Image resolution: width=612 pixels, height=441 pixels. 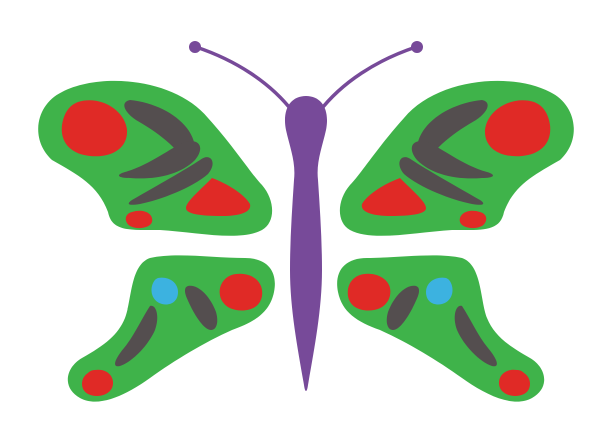 I want to click on right-lower-red-spot-left, so click(x=369, y=292).